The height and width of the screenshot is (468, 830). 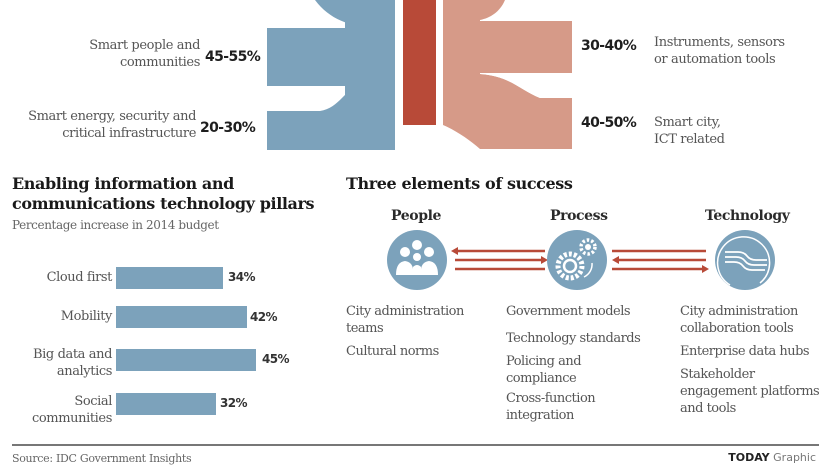 I want to click on people-items: City administration teams Cultural norms, so click(x=421, y=334).